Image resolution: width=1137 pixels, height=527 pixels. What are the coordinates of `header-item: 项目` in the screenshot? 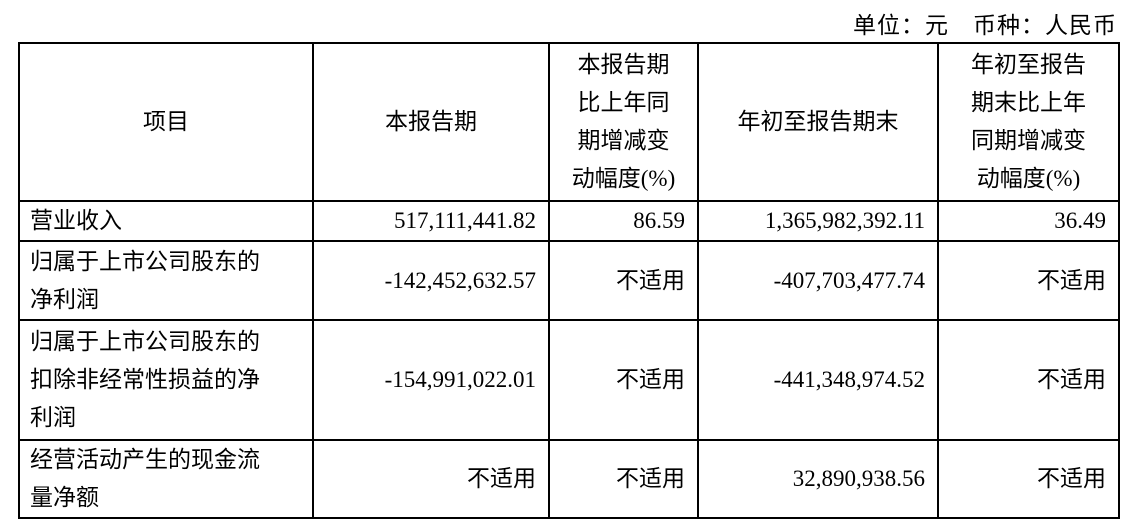 It's located at (166, 122).